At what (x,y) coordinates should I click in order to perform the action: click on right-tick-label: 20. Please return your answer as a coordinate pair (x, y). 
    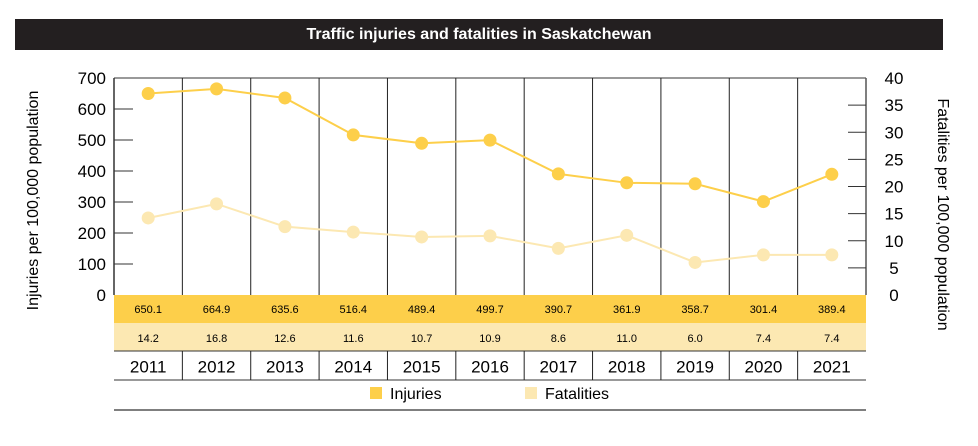
    Looking at the image, I should click on (894, 187).